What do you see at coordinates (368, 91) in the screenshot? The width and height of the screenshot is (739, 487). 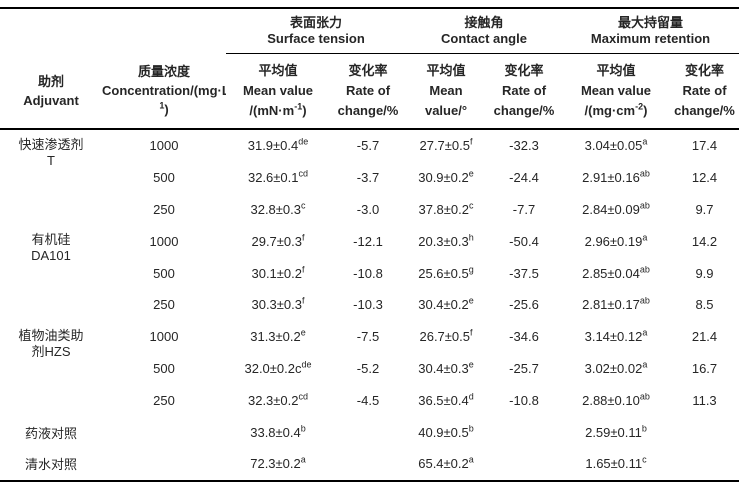 I see `col-header-st-rate: 变化率 Rate of change/%` at bounding box center [368, 91].